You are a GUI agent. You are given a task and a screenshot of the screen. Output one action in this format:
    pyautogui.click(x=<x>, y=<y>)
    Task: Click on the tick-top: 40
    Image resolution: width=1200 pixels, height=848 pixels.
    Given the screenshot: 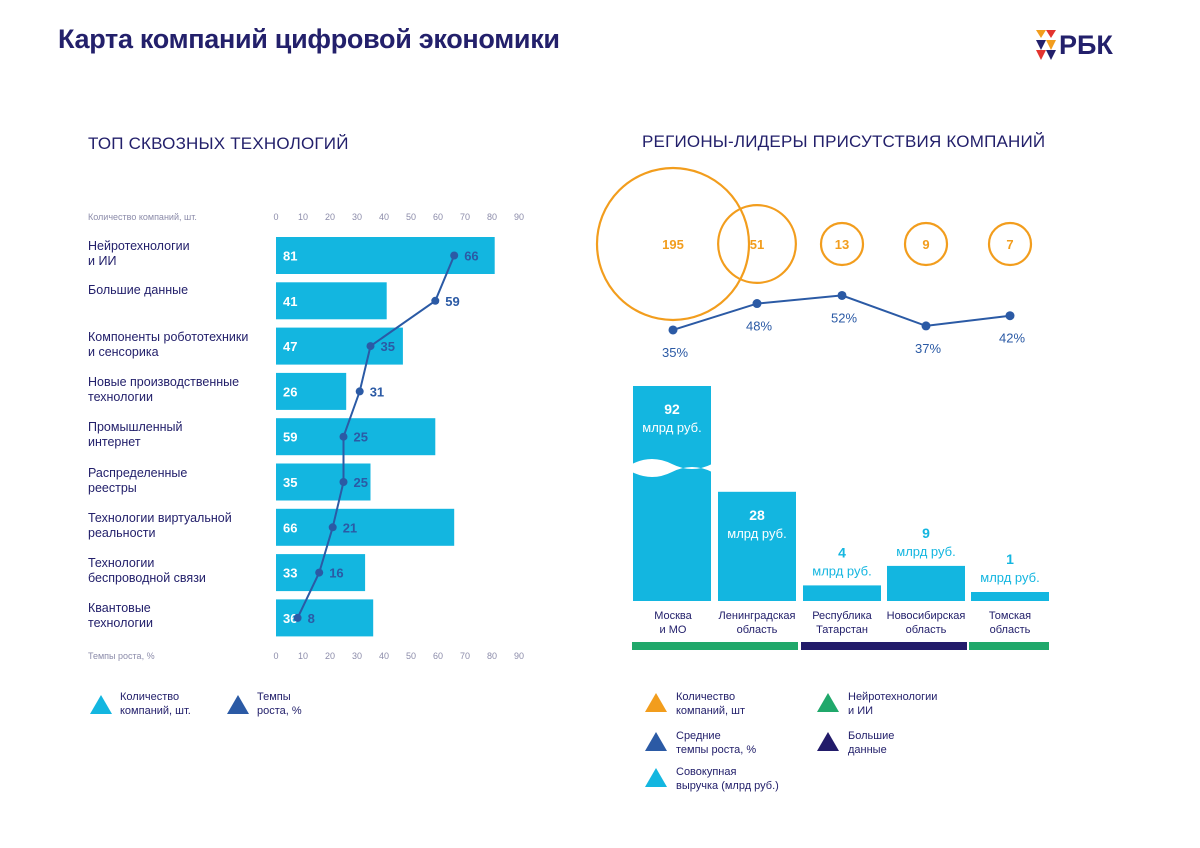 What is the action you would take?
    pyautogui.click(x=384, y=217)
    